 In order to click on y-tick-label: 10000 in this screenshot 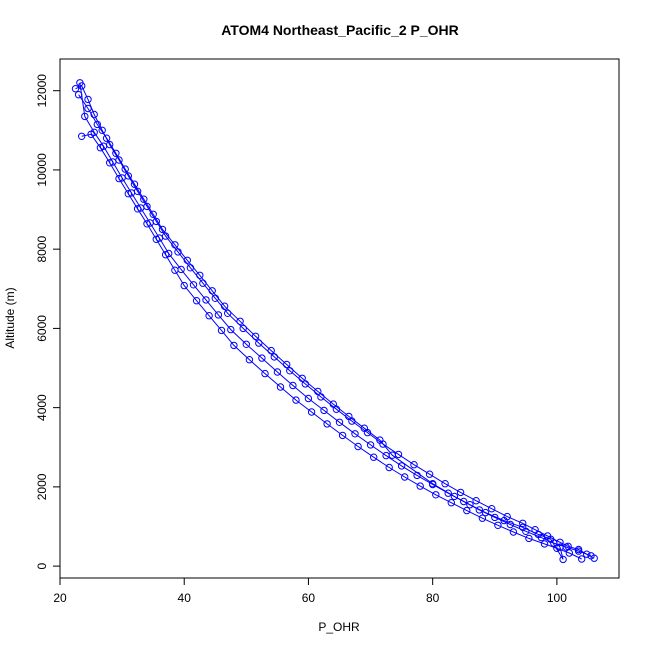, I will do `click(42, 170)`.